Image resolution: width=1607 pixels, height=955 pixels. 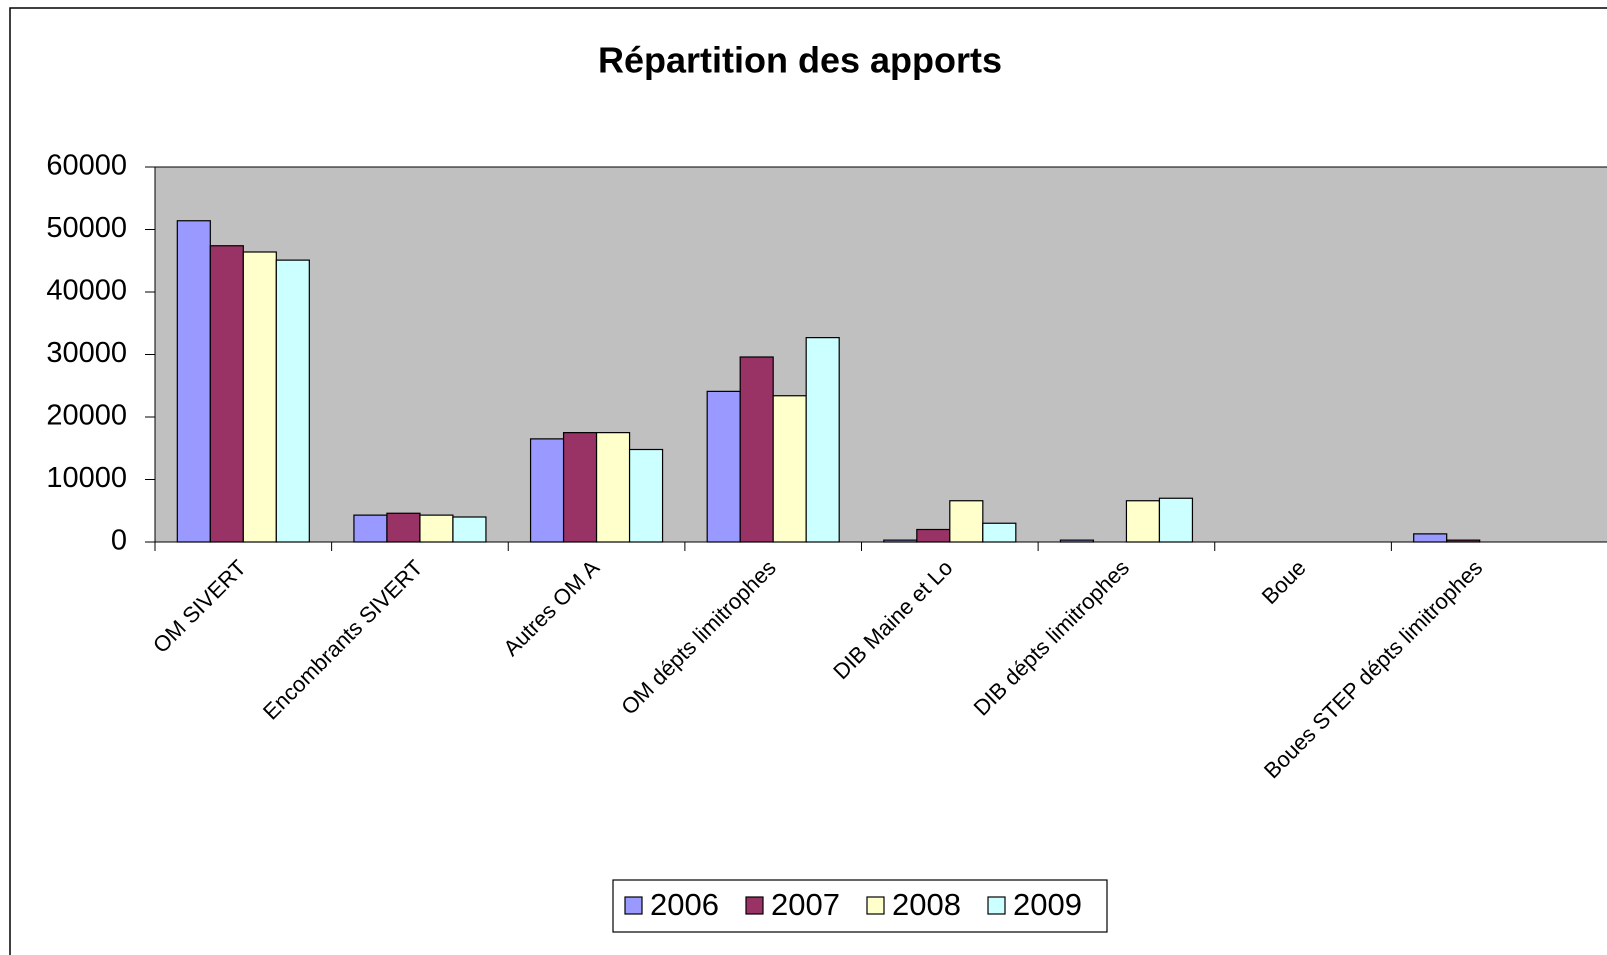 What do you see at coordinates (119, 541) in the screenshot?
I see `y-tick-label: 0` at bounding box center [119, 541].